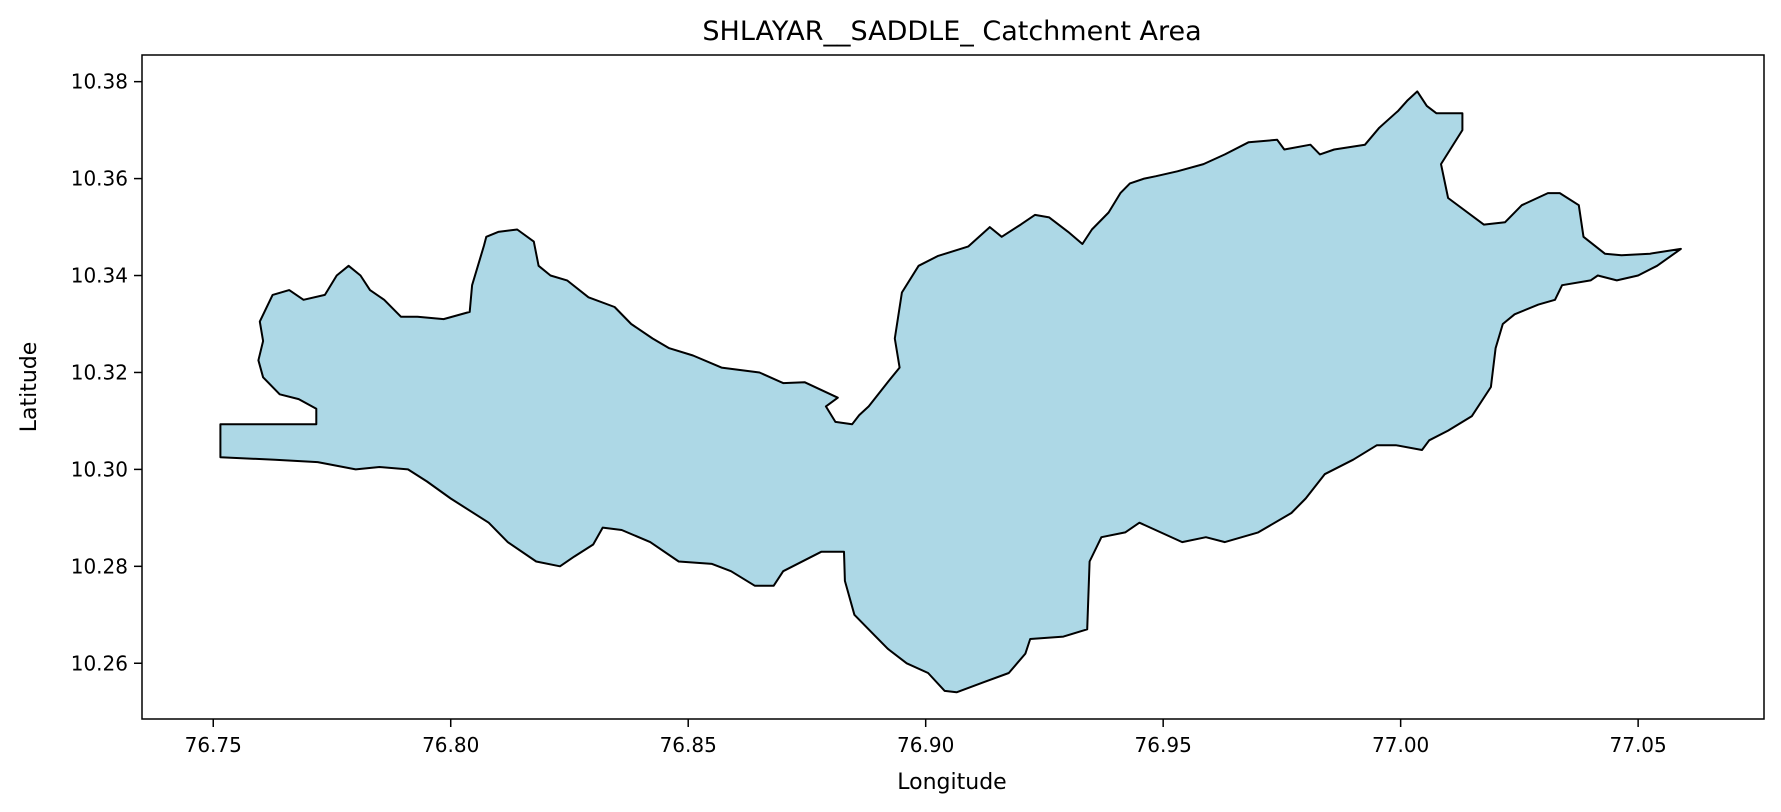 The height and width of the screenshot is (812, 1781). I want to click on y-axis-label: Latitude, so click(29, 387).